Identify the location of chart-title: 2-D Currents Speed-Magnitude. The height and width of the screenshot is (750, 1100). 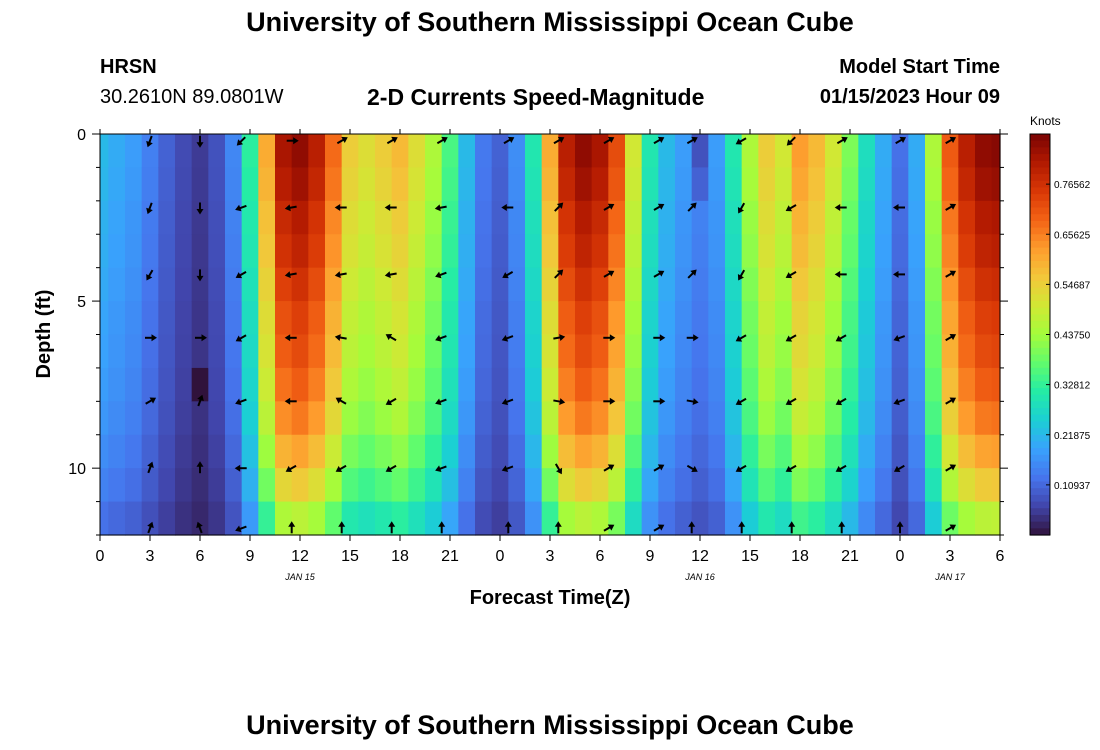
(536, 97).